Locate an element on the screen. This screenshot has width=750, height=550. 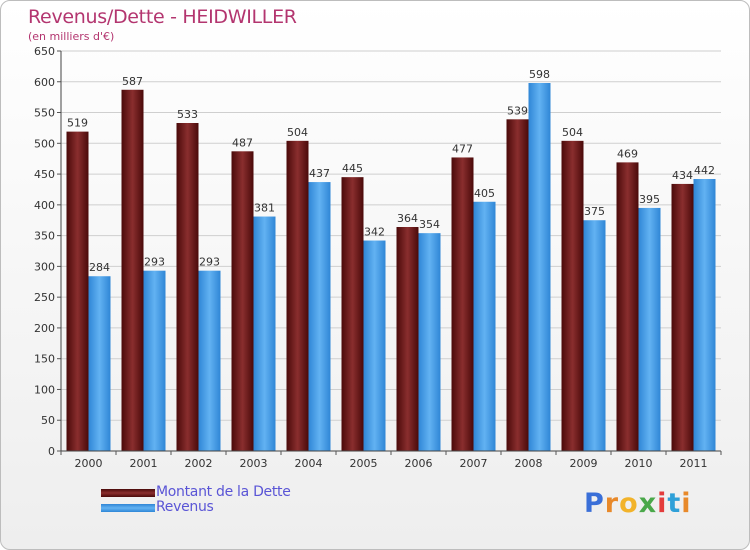
data-label-dette-2002: 533 is located at coordinates (187, 114).